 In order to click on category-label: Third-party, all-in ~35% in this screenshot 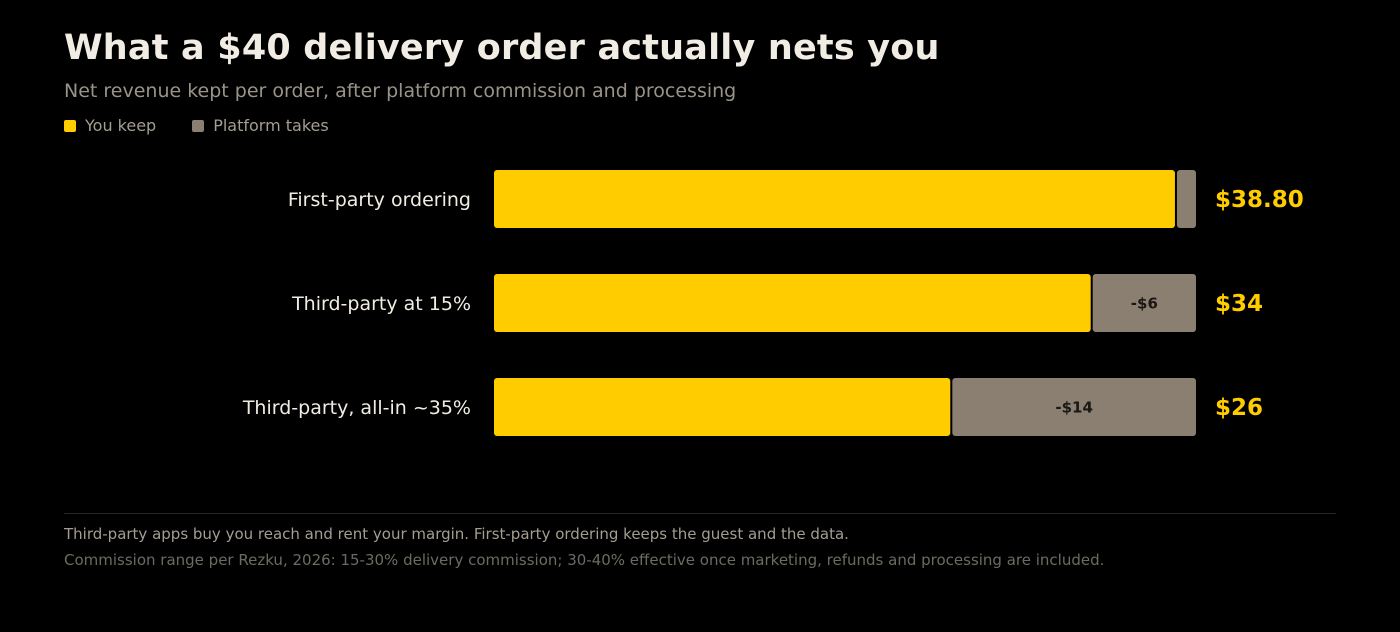, I will do `click(356, 408)`.